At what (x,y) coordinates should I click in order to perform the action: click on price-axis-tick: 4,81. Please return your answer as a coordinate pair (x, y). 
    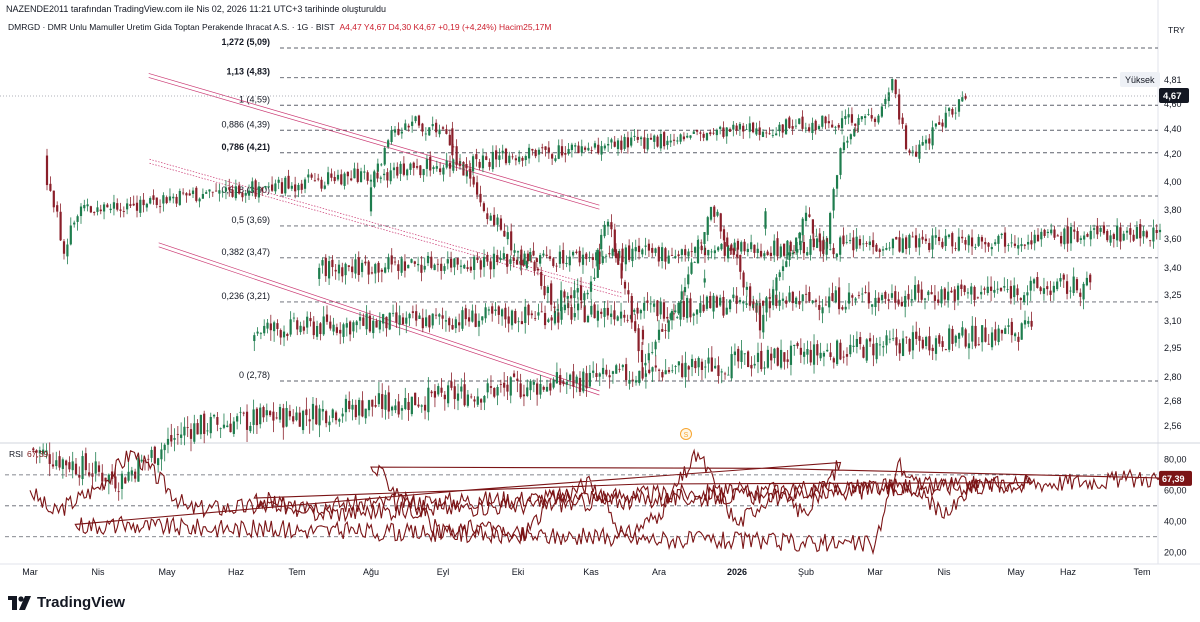
    Looking at the image, I should click on (1173, 80).